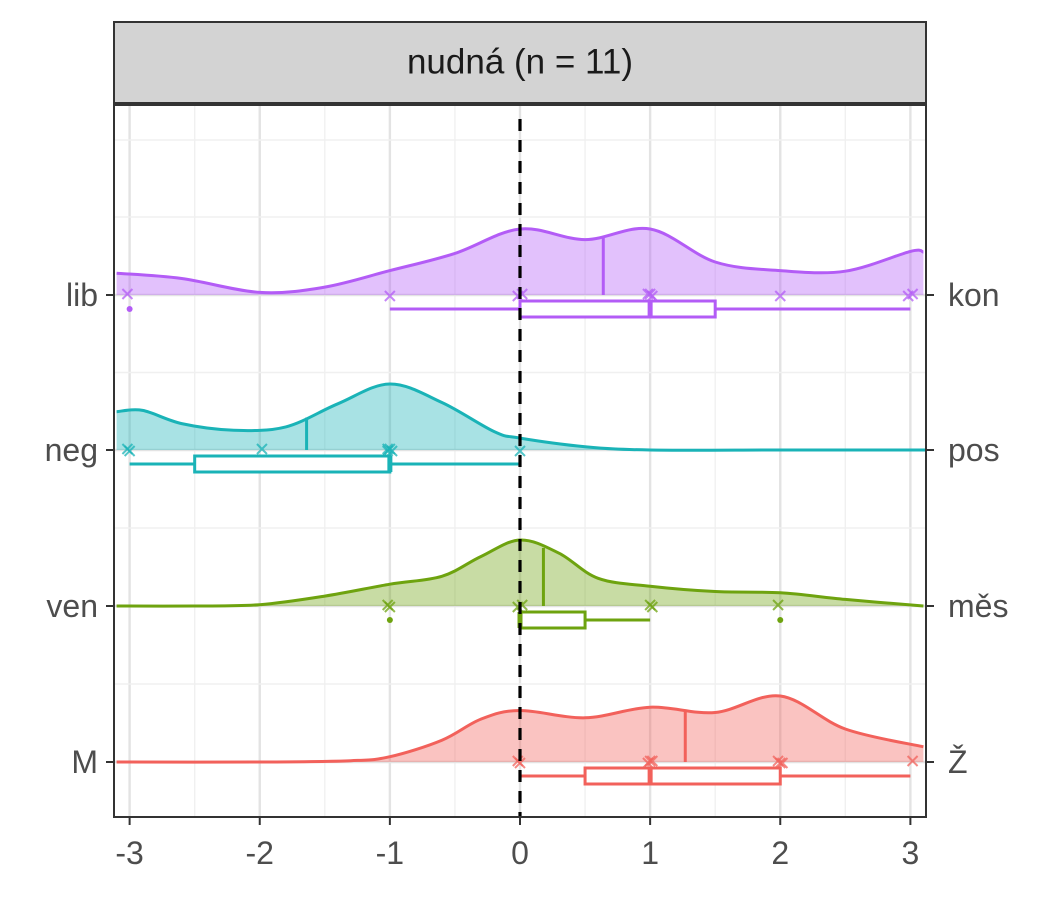 This screenshot has width=1050, height=900. I want to click on y-label-left: neg, so click(71, 450).